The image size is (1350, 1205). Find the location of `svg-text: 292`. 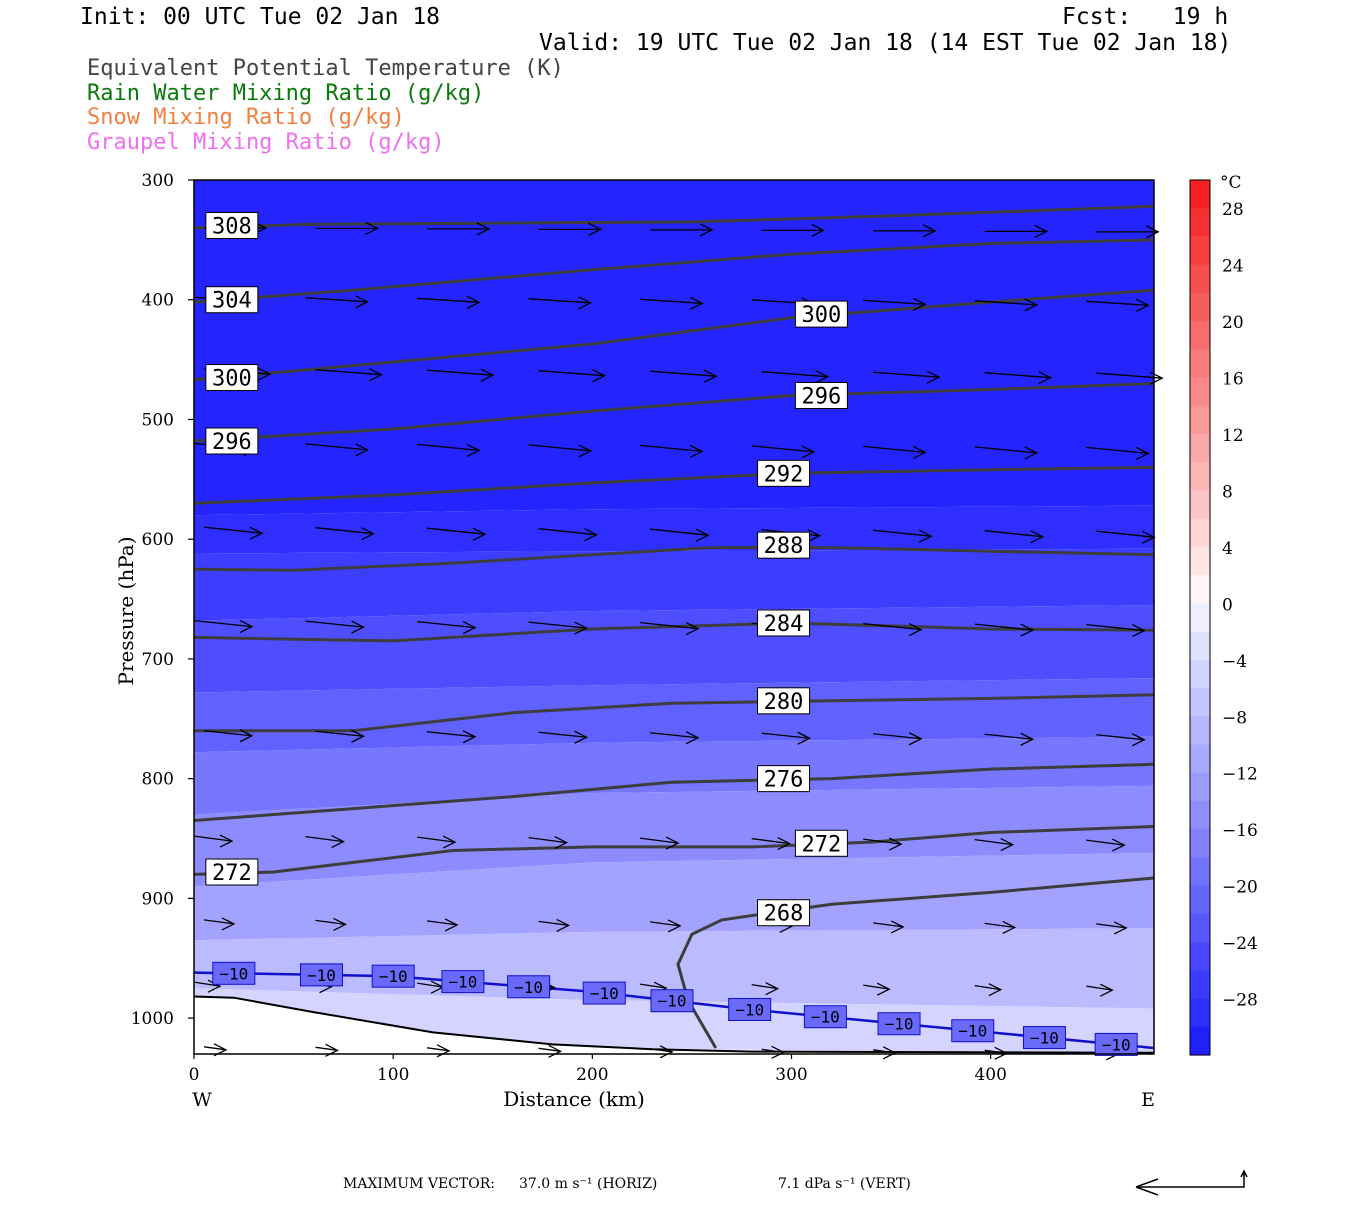

svg-text: 292 is located at coordinates (784, 474).